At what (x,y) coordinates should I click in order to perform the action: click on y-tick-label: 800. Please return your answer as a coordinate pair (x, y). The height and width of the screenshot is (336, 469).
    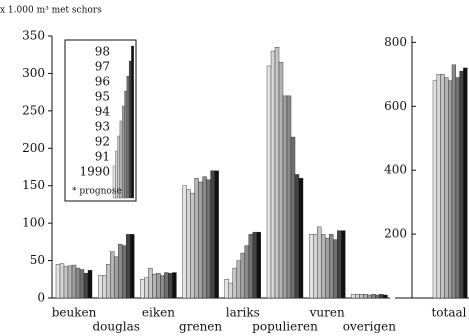
    Looking at the image, I should click on (395, 42).